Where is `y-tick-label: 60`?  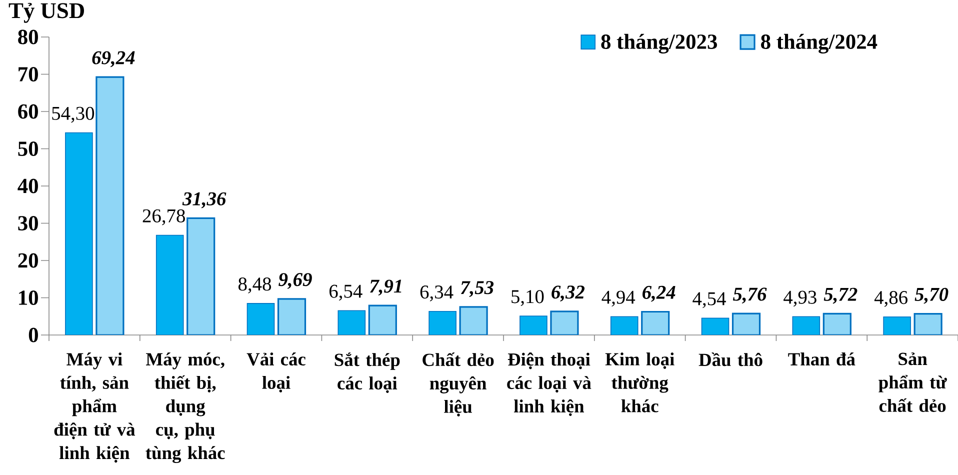 y-tick-label: 60 is located at coordinates (28, 111).